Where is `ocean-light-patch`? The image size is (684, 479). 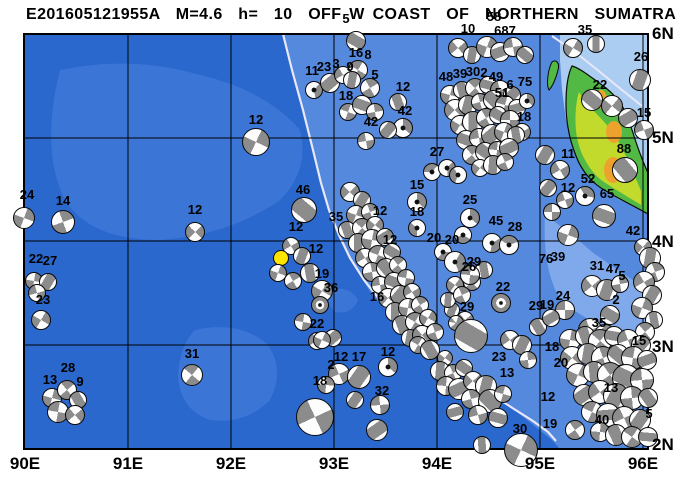
ocean-light-patch is located at coordinates (343, 300).